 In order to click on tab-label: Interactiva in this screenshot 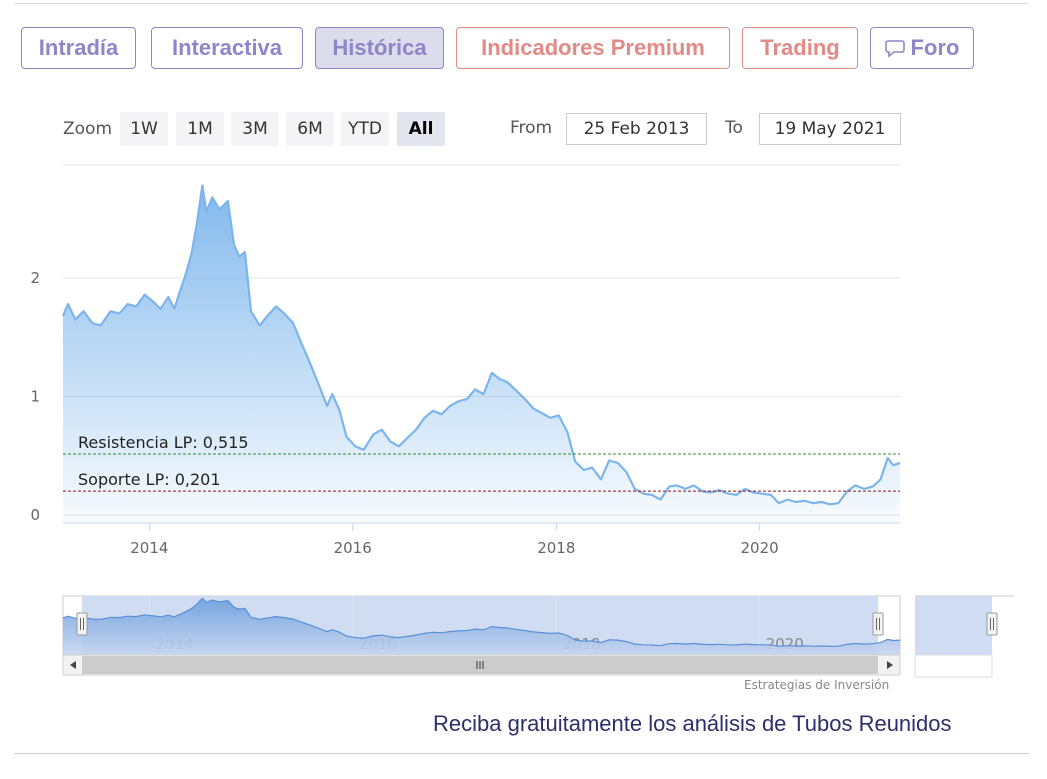, I will do `click(227, 47)`.